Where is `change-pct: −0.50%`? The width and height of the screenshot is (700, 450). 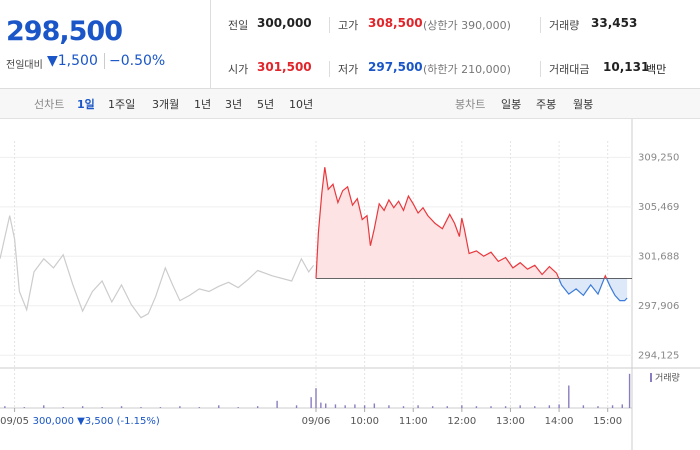 change-pct: −0.50% is located at coordinates (134, 61).